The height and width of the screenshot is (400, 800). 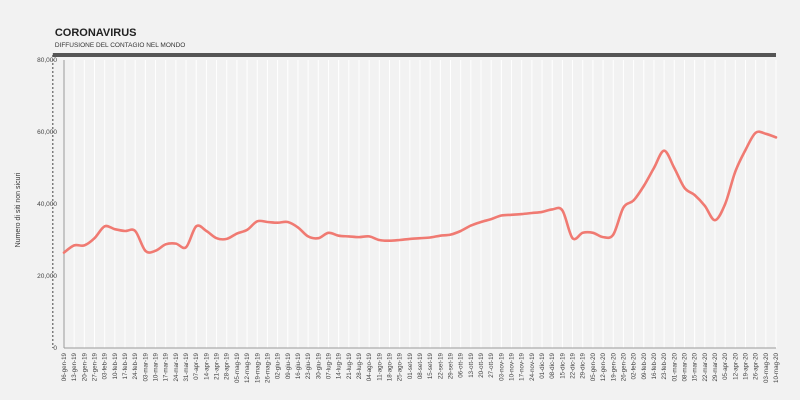 I want to click on x-tick-label: 03-nov-19, so click(x=501, y=366).